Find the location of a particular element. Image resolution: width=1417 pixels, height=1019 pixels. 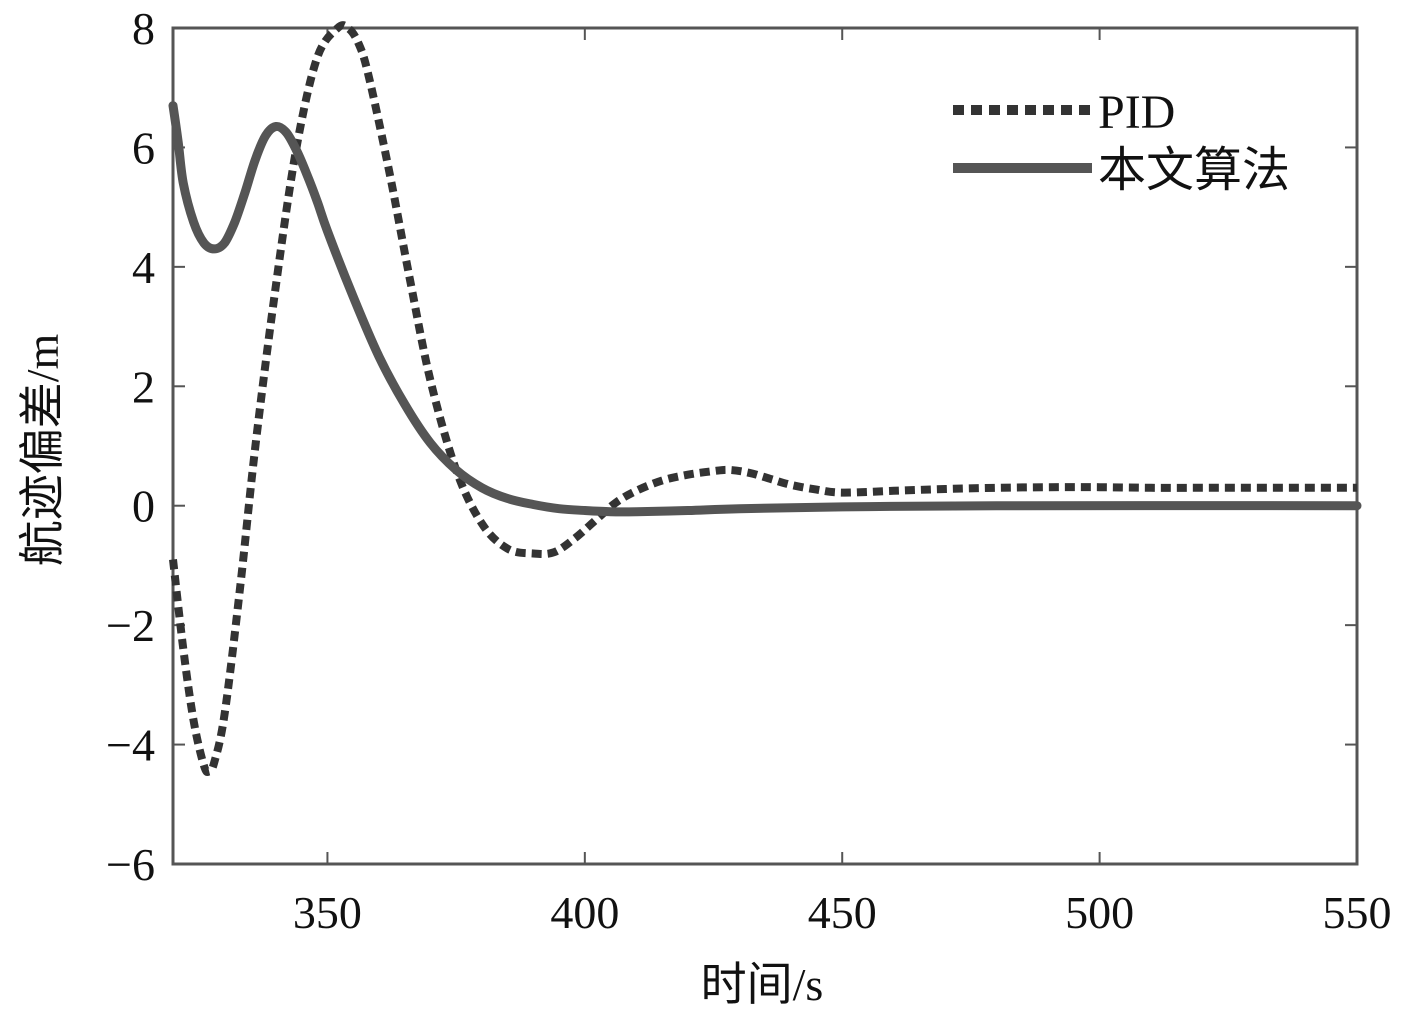

x-axis-title: 时间/s is located at coordinates (762, 984).